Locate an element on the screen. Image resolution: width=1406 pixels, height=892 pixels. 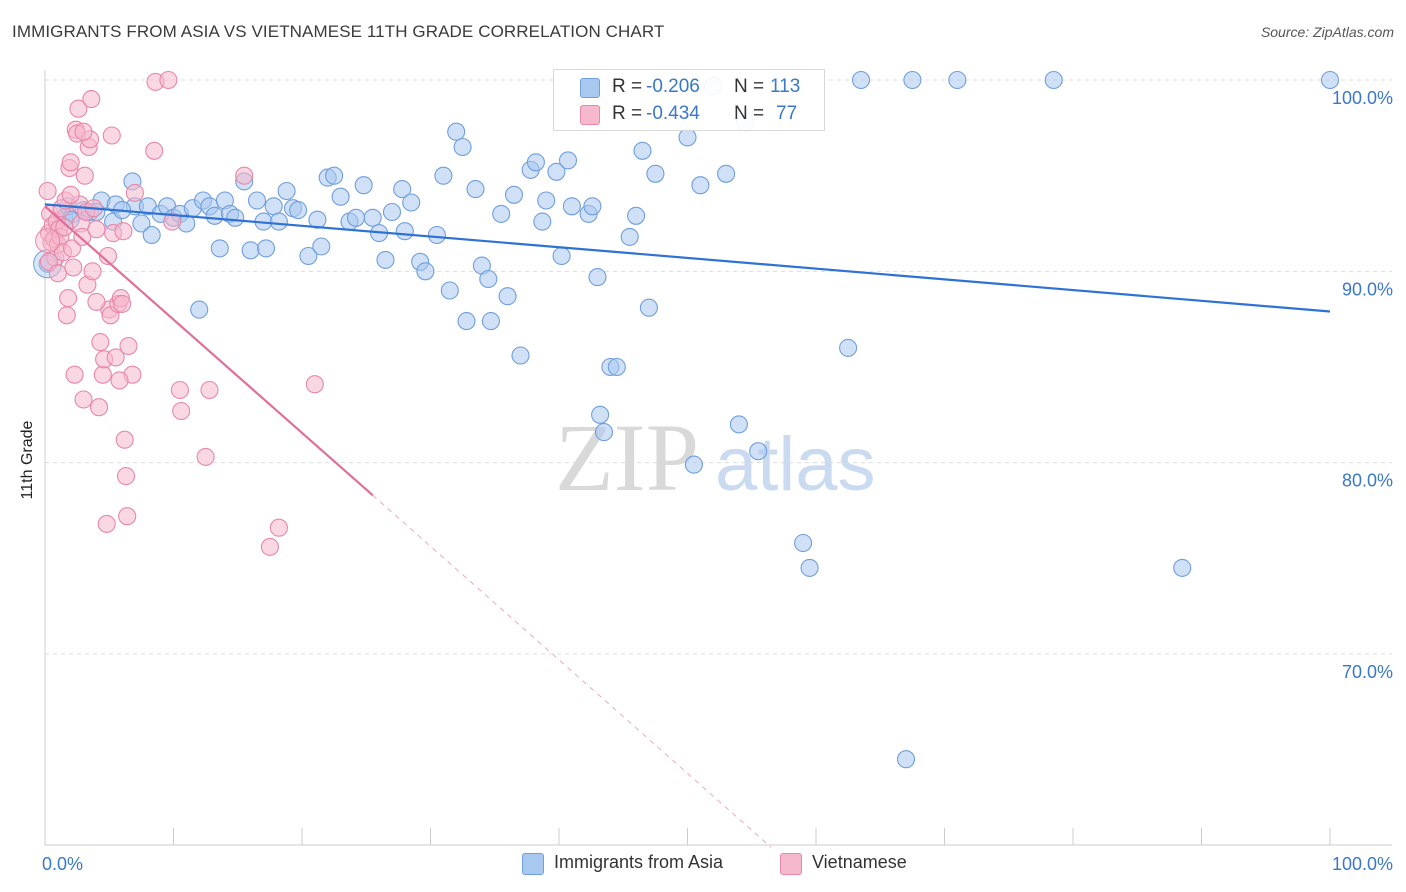
x-tick-label-max: 100.0% is located at coordinates (1362, 864).